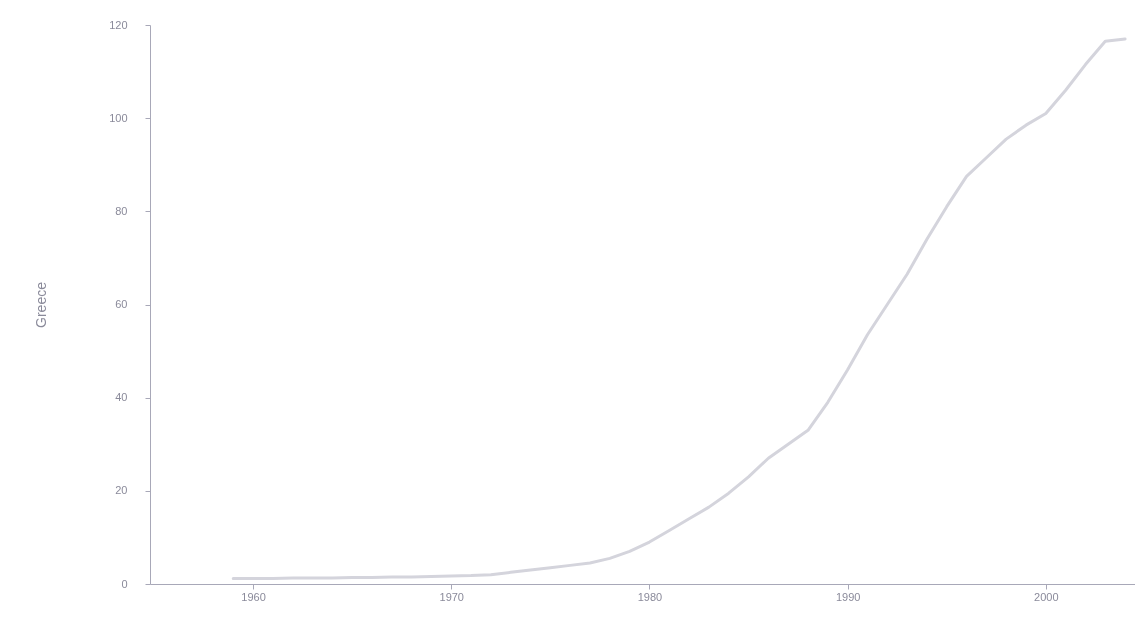  What do you see at coordinates (253, 596) in the screenshot?
I see `x-tick-label: 1960` at bounding box center [253, 596].